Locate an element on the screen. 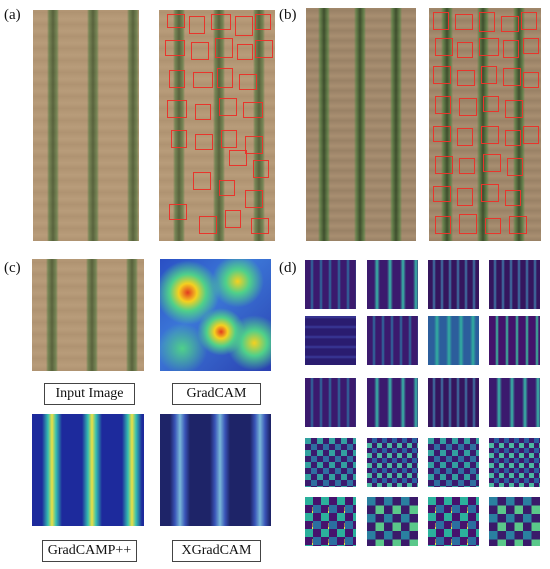 The image size is (550, 569). panel-label-d: (d) is located at coordinates (288, 268).